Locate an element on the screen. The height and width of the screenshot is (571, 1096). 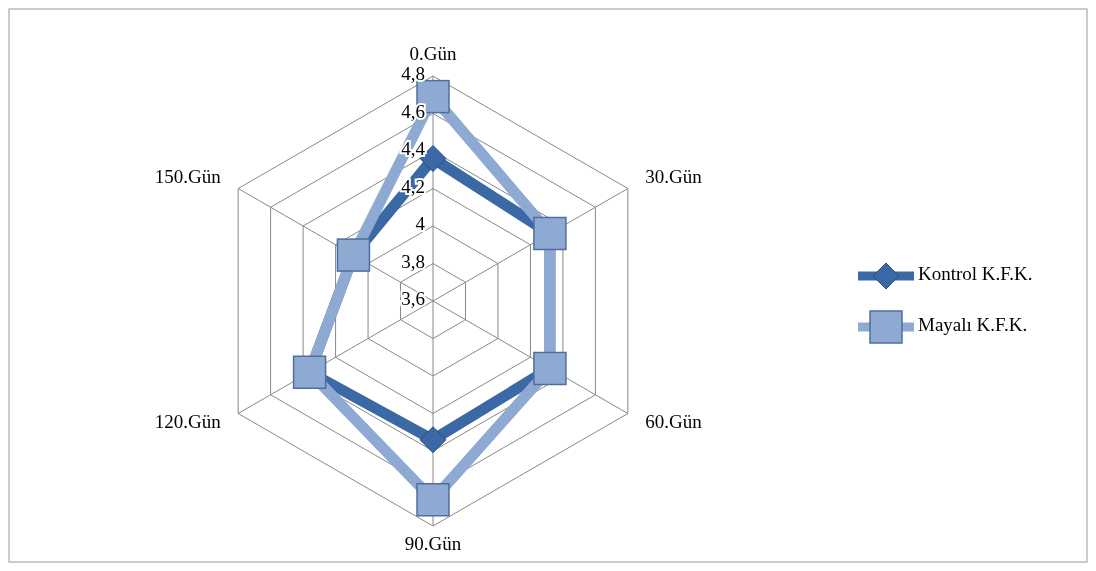
y-tick-label: 4,4 is located at coordinates (413, 149).